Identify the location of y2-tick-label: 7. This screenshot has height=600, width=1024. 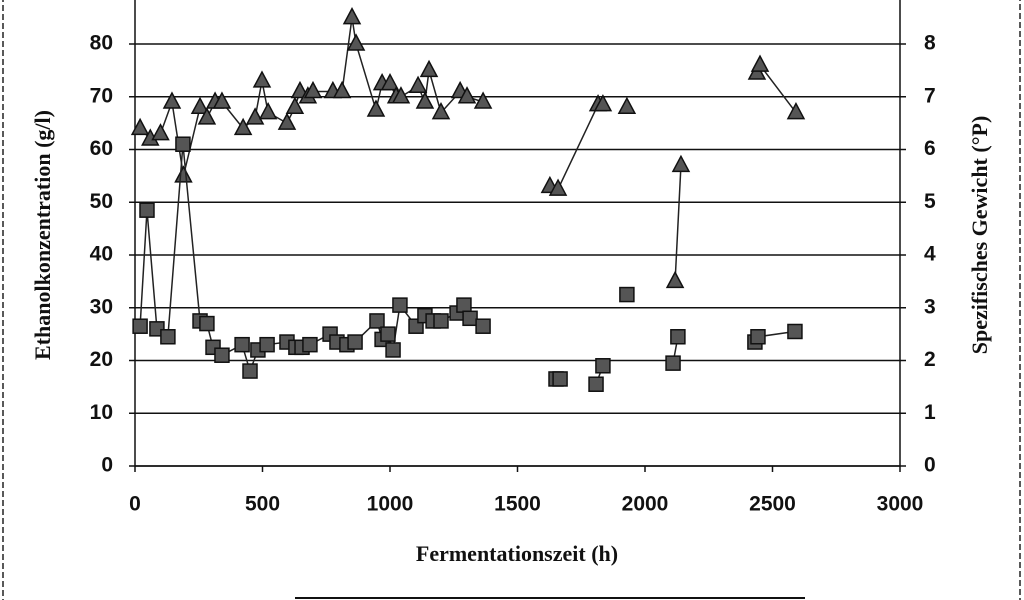
(930, 95).